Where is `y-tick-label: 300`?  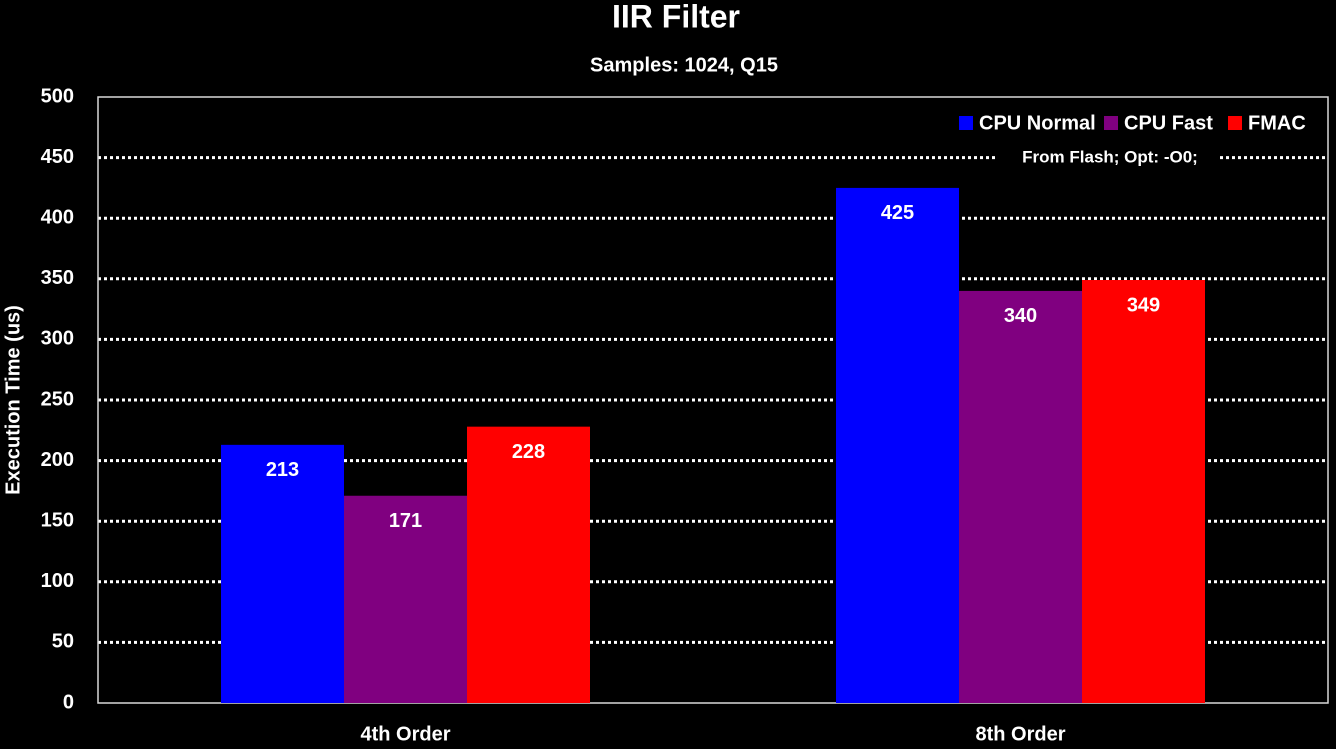
y-tick-label: 300 is located at coordinates (57, 339).